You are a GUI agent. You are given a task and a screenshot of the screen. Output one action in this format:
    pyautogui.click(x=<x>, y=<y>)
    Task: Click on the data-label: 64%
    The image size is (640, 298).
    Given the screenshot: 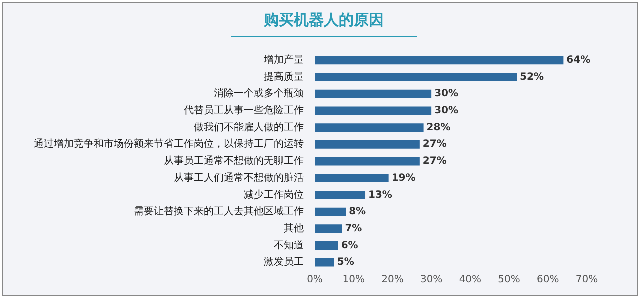 What is the action you would take?
    pyautogui.click(x=578, y=60)
    